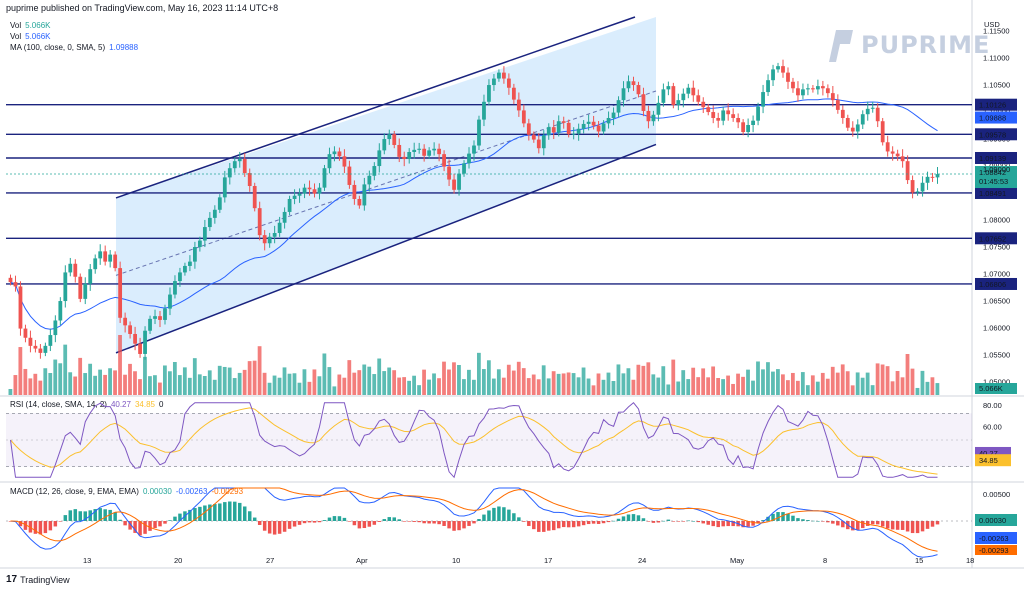 This screenshot has width=1024, height=589. Describe the element at coordinates (474, 522) in the screenshot. I see `macd-line` at that location.